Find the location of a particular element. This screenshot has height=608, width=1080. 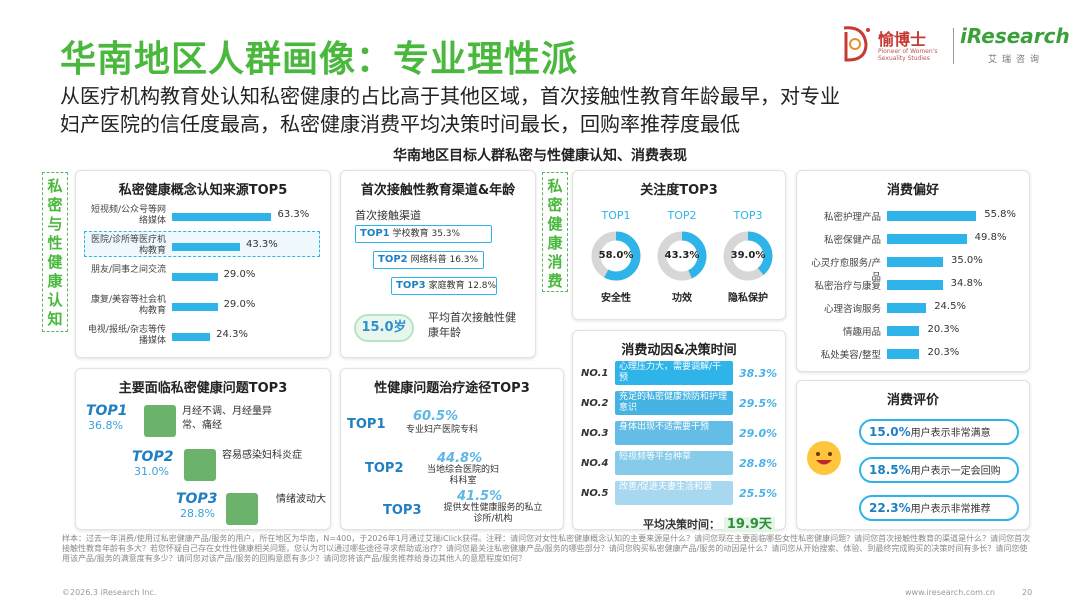

treatment-text-1: 专业妇产医院专科 is located at coordinates (441, 430).